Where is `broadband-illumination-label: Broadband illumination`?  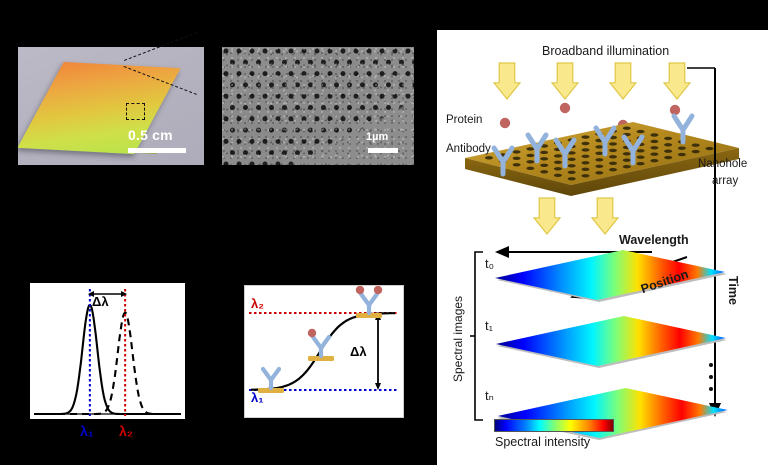 broadband-illumination-label: Broadband illumination is located at coordinates (606, 51).